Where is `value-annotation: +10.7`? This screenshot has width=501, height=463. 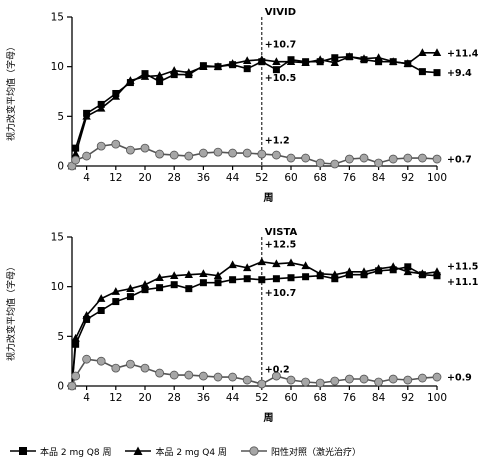 value-annotation: +10.7 is located at coordinates (280, 293).